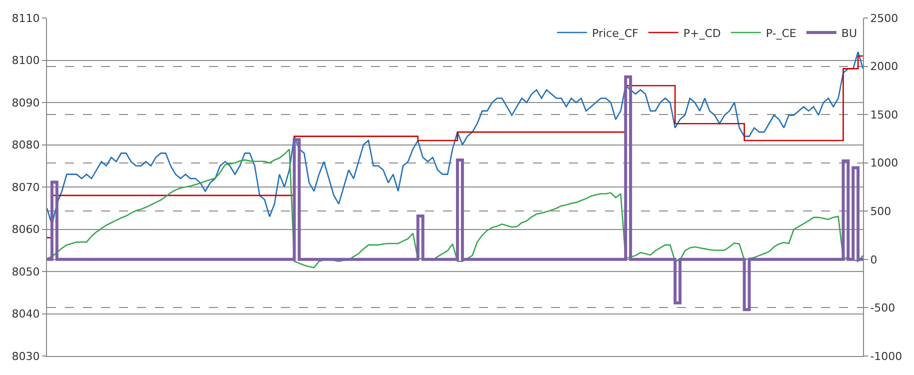 This screenshot has width=914, height=375. I want to click on legend-label: P+_CD, so click(702, 33).